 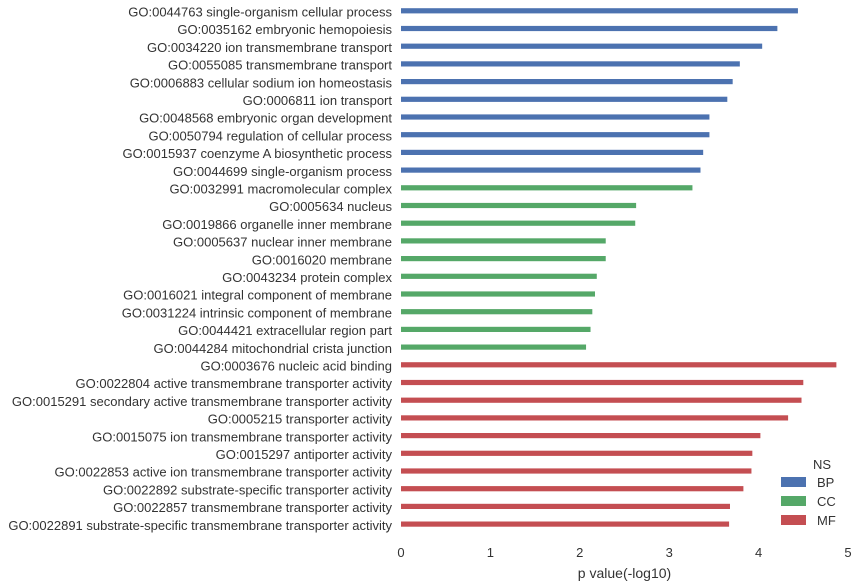 What do you see at coordinates (269, 47) in the screenshot?
I see `category-label: GO:0034220 ion transmembrane transport` at bounding box center [269, 47].